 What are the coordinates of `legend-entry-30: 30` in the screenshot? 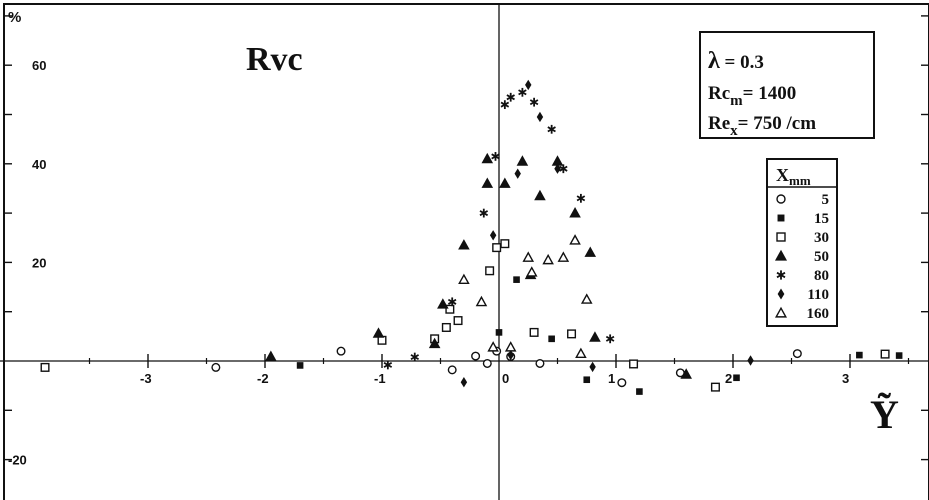 It's located at (802, 238).